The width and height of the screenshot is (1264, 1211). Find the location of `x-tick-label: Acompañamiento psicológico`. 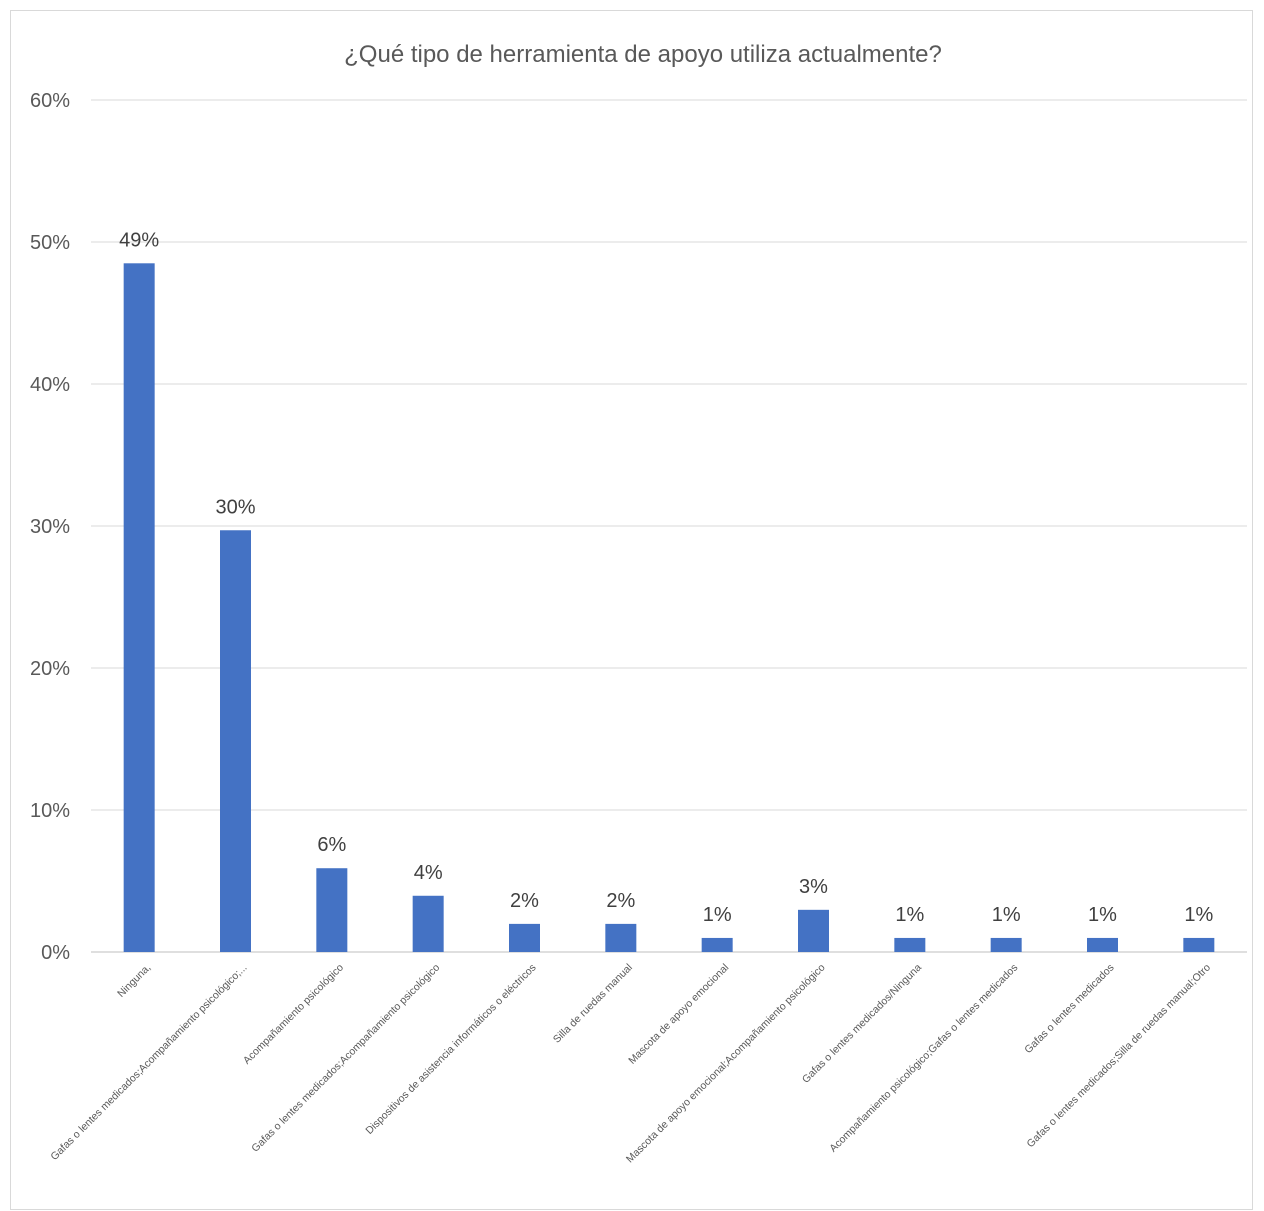

x-tick-label: Acompañamiento psicológico is located at coordinates (293, 1014).